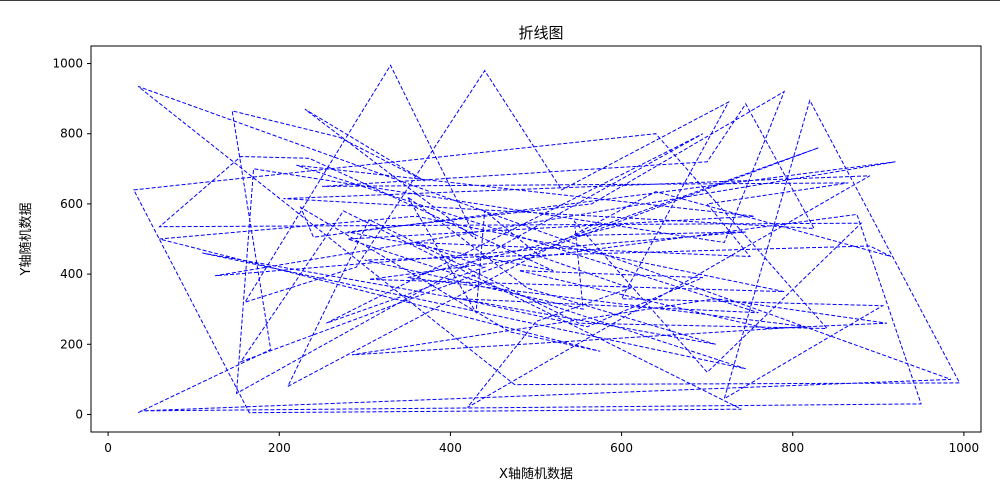 This screenshot has height=500, width=1000. I want to click on x-tick-label: 1000, so click(964, 448).